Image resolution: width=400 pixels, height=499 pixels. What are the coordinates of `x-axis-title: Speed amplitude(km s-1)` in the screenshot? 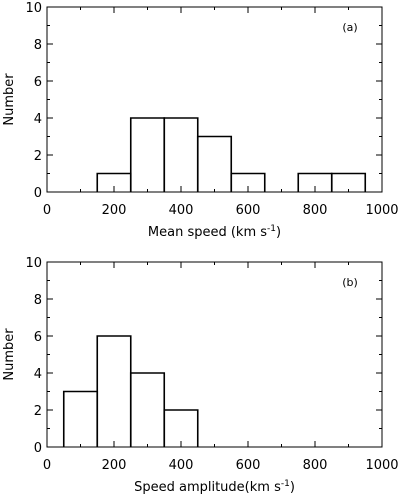 It's located at (214, 486).